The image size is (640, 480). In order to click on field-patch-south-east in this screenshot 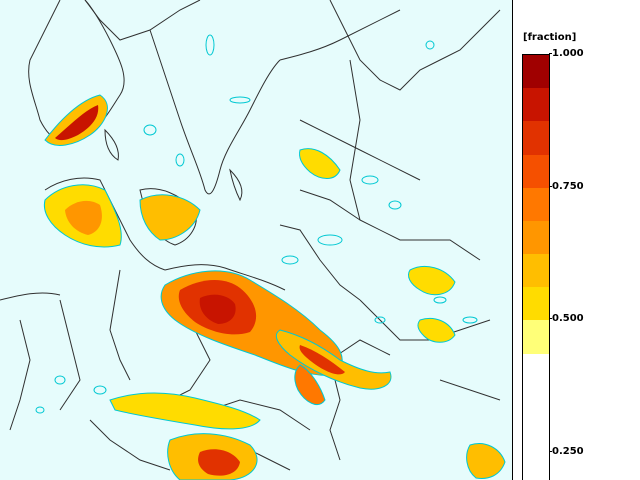, I will do `click(486, 461)`.